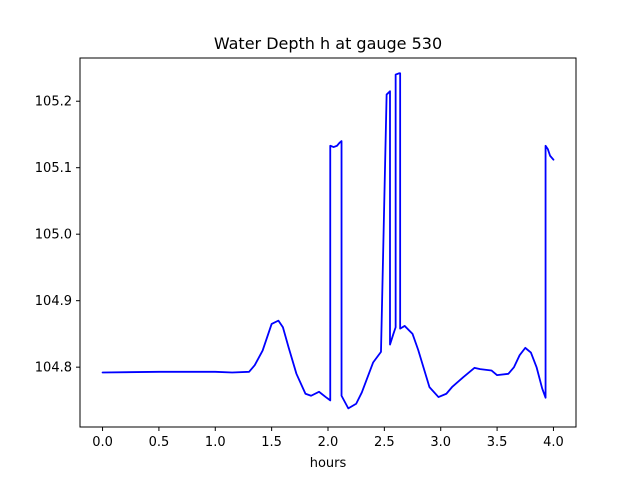 The width and height of the screenshot is (640, 480). I want to click on x-tick-label: 3.5, so click(497, 442).